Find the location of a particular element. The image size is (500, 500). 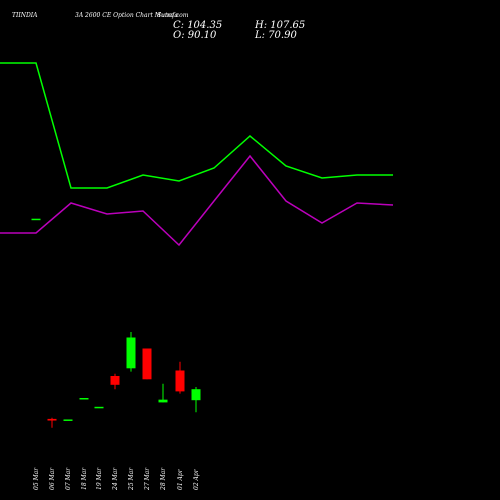

close-value: C: 104.35 is located at coordinates (197, 25).